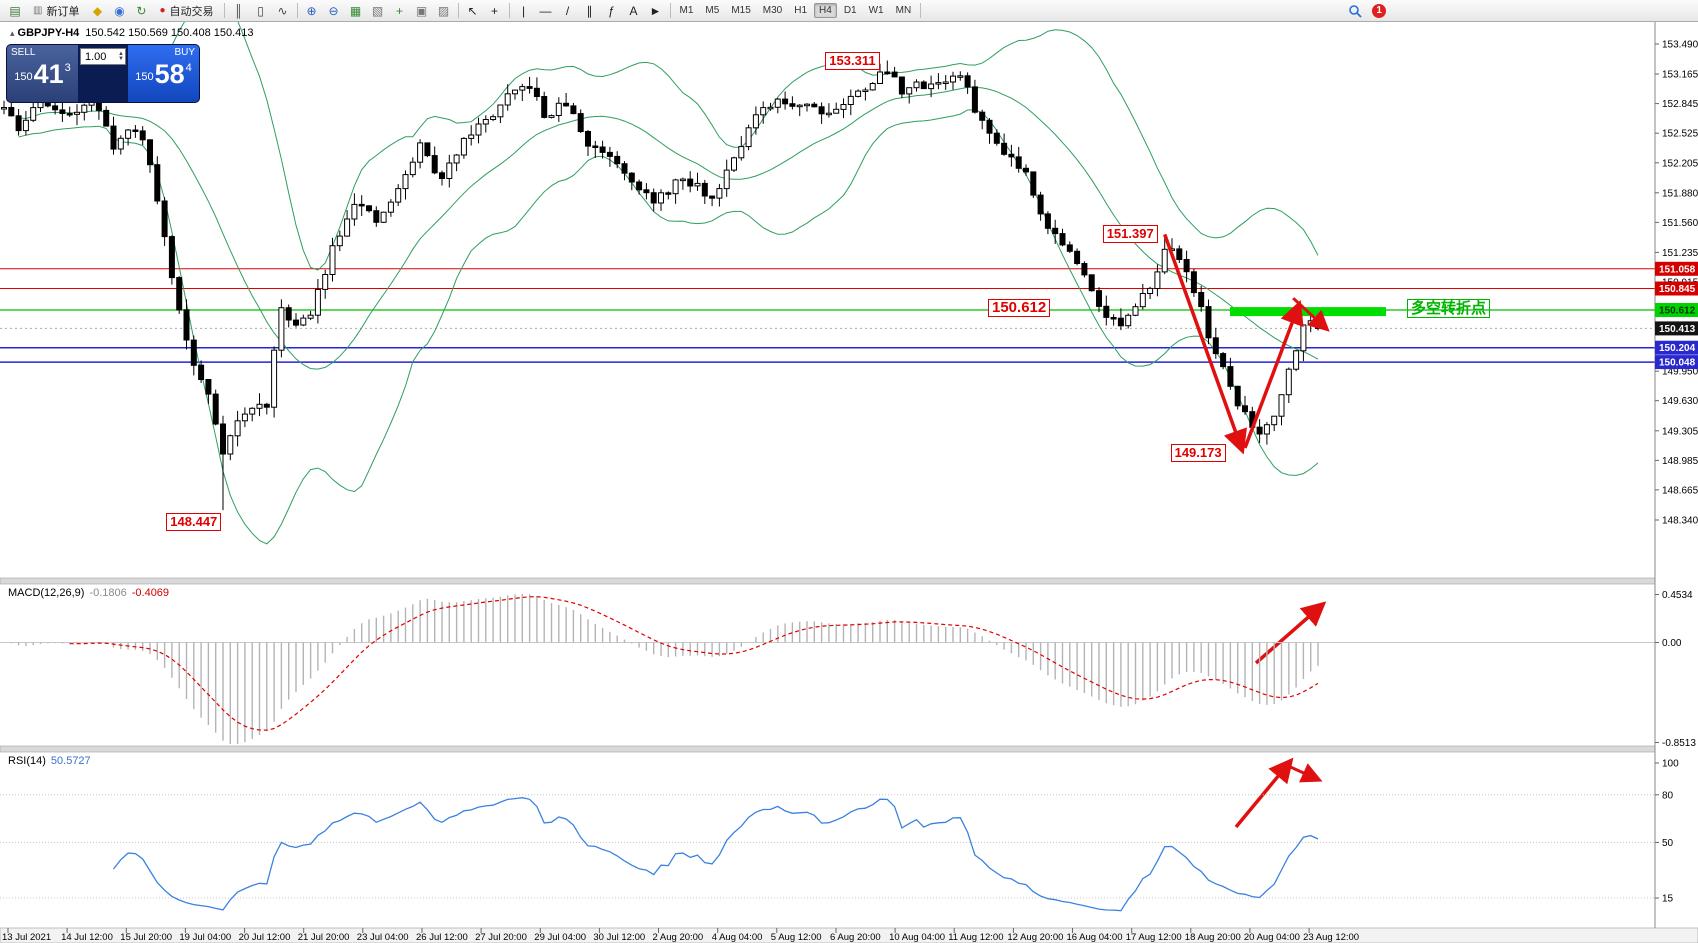 Image resolution: width=1698 pixels, height=943 pixels. Describe the element at coordinates (1668, 795) in the screenshot. I see `svg-text: 80` at that location.